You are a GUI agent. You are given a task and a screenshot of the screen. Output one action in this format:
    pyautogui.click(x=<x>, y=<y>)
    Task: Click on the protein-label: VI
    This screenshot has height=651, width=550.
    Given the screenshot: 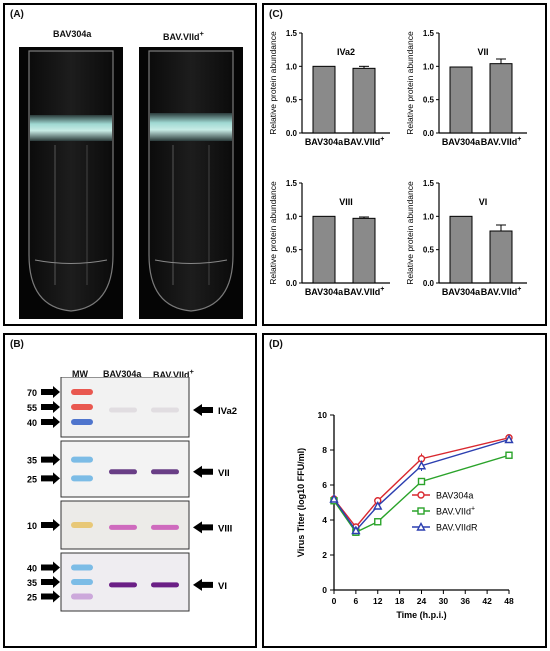 What is the action you would take?
    pyautogui.click(x=222, y=586)
    